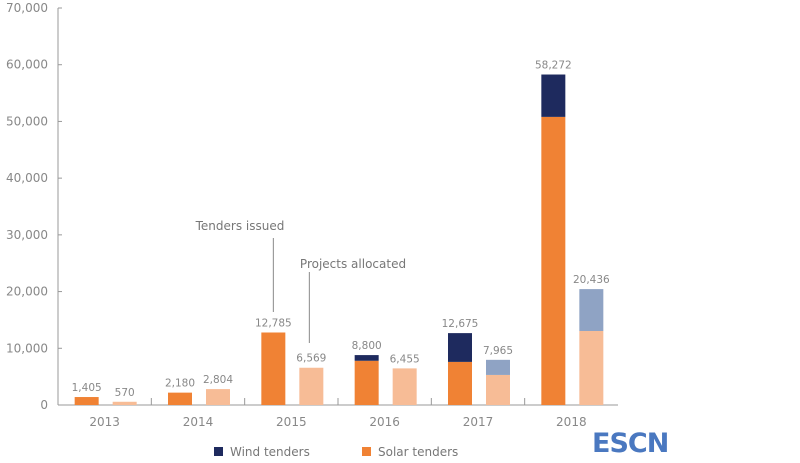  Describe the element at coordinates (571, 422) in the screenshot. I see `x-tick-label: 2018` at that location.